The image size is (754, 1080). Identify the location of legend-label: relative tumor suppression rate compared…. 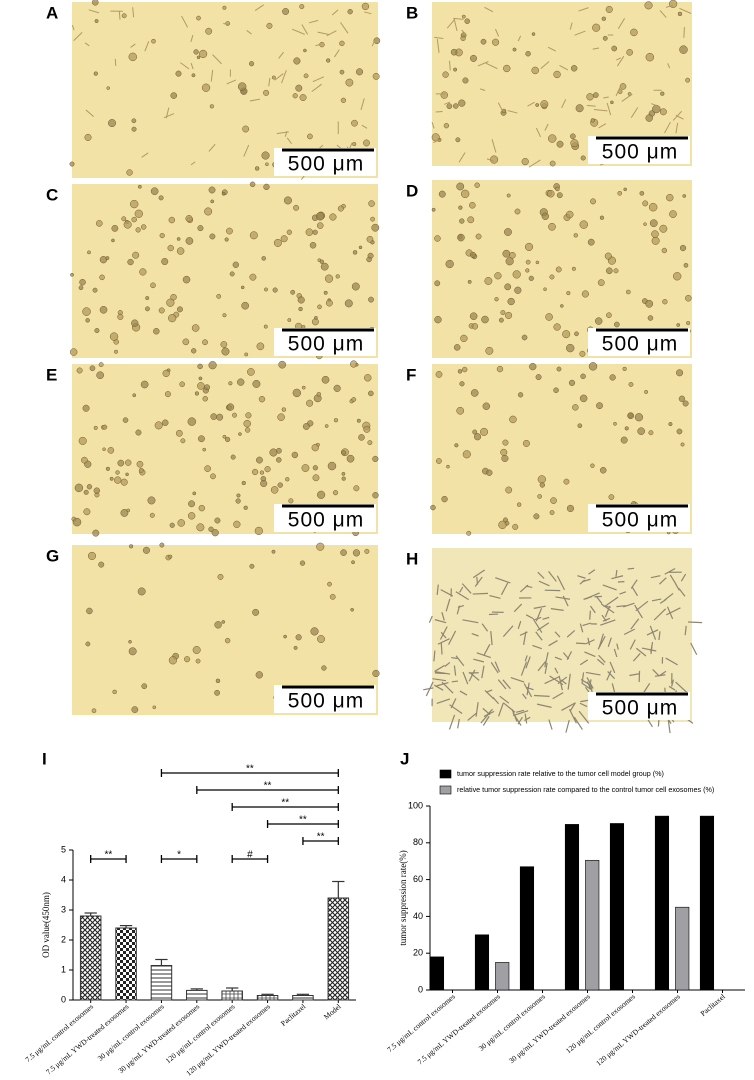
(585, 789).